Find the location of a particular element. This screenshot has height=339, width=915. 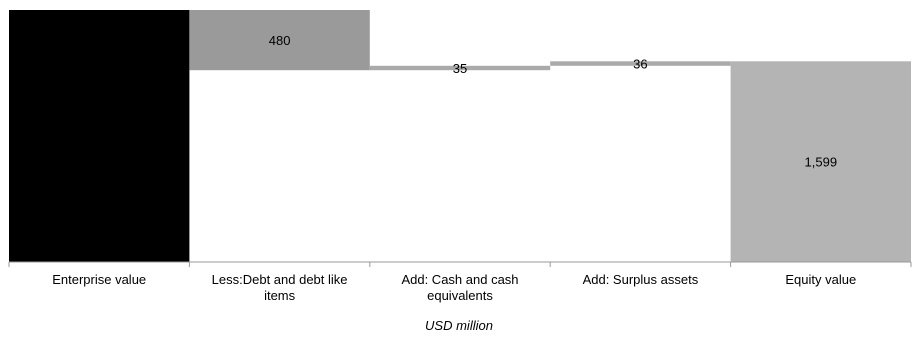

category-label-0: Enterprise value is located at coordinates (99, 279).